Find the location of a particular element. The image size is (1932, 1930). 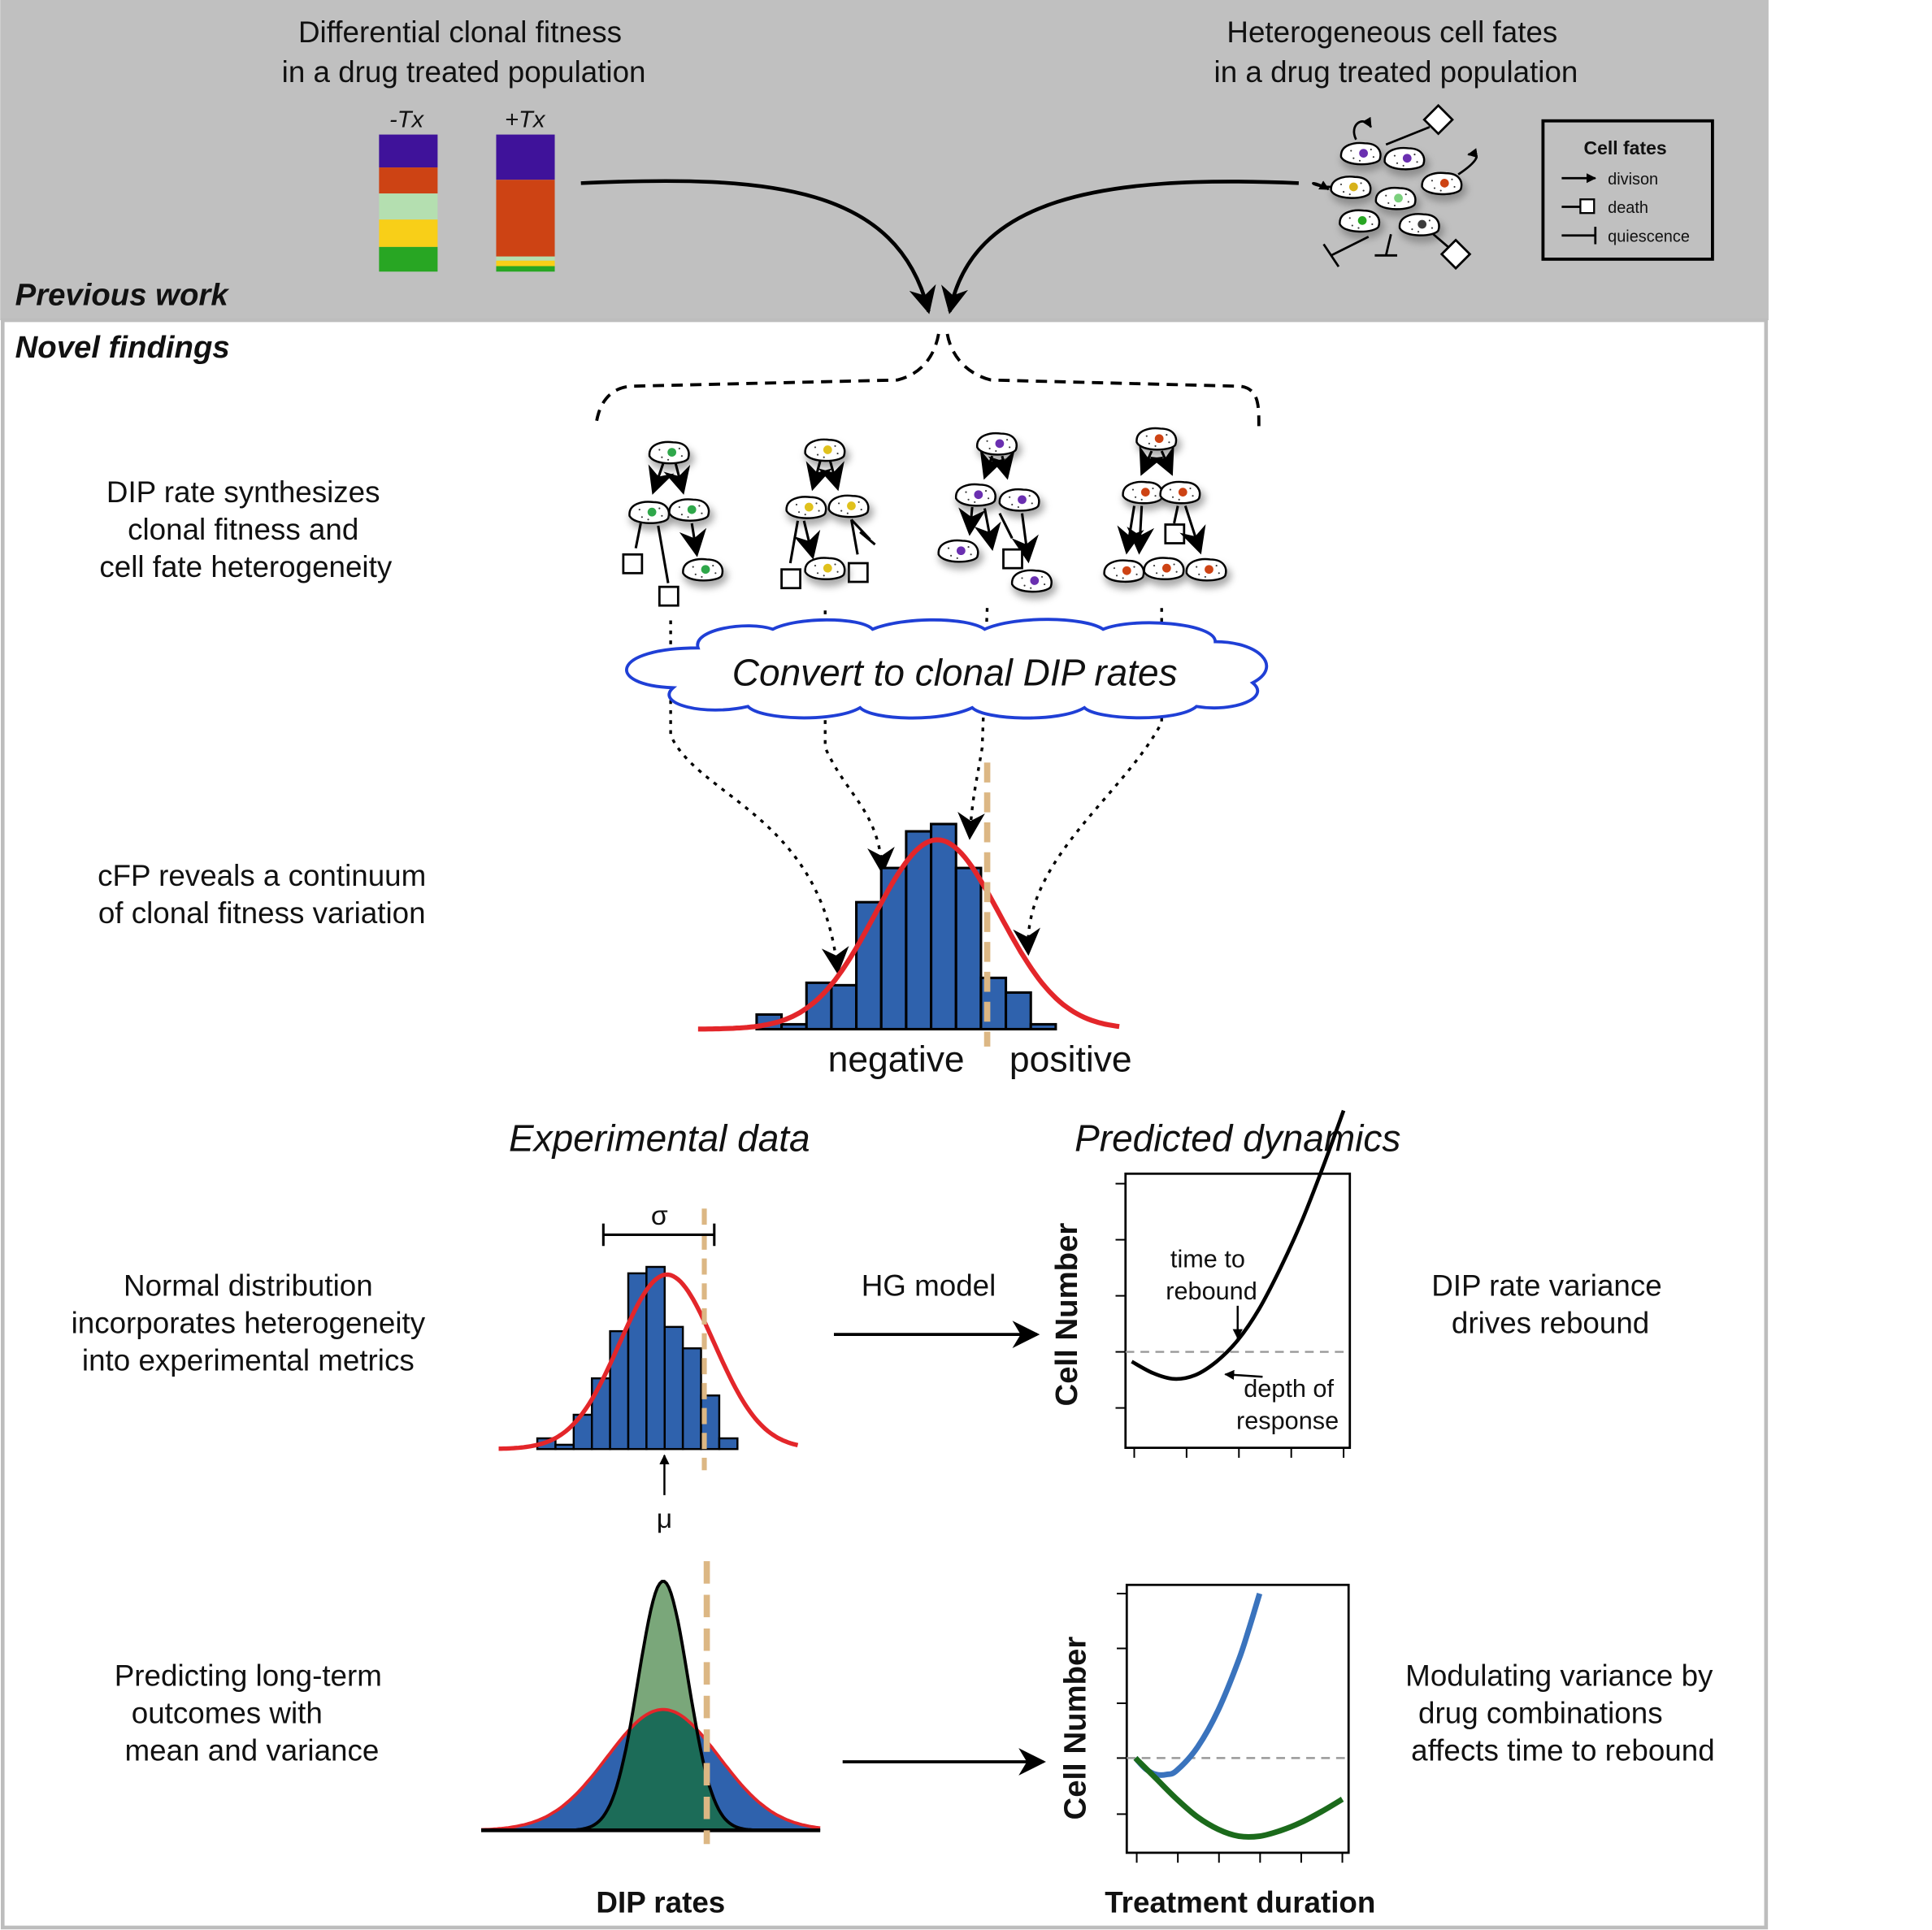

mu-label: μ is located at coordinates (664, 1518).